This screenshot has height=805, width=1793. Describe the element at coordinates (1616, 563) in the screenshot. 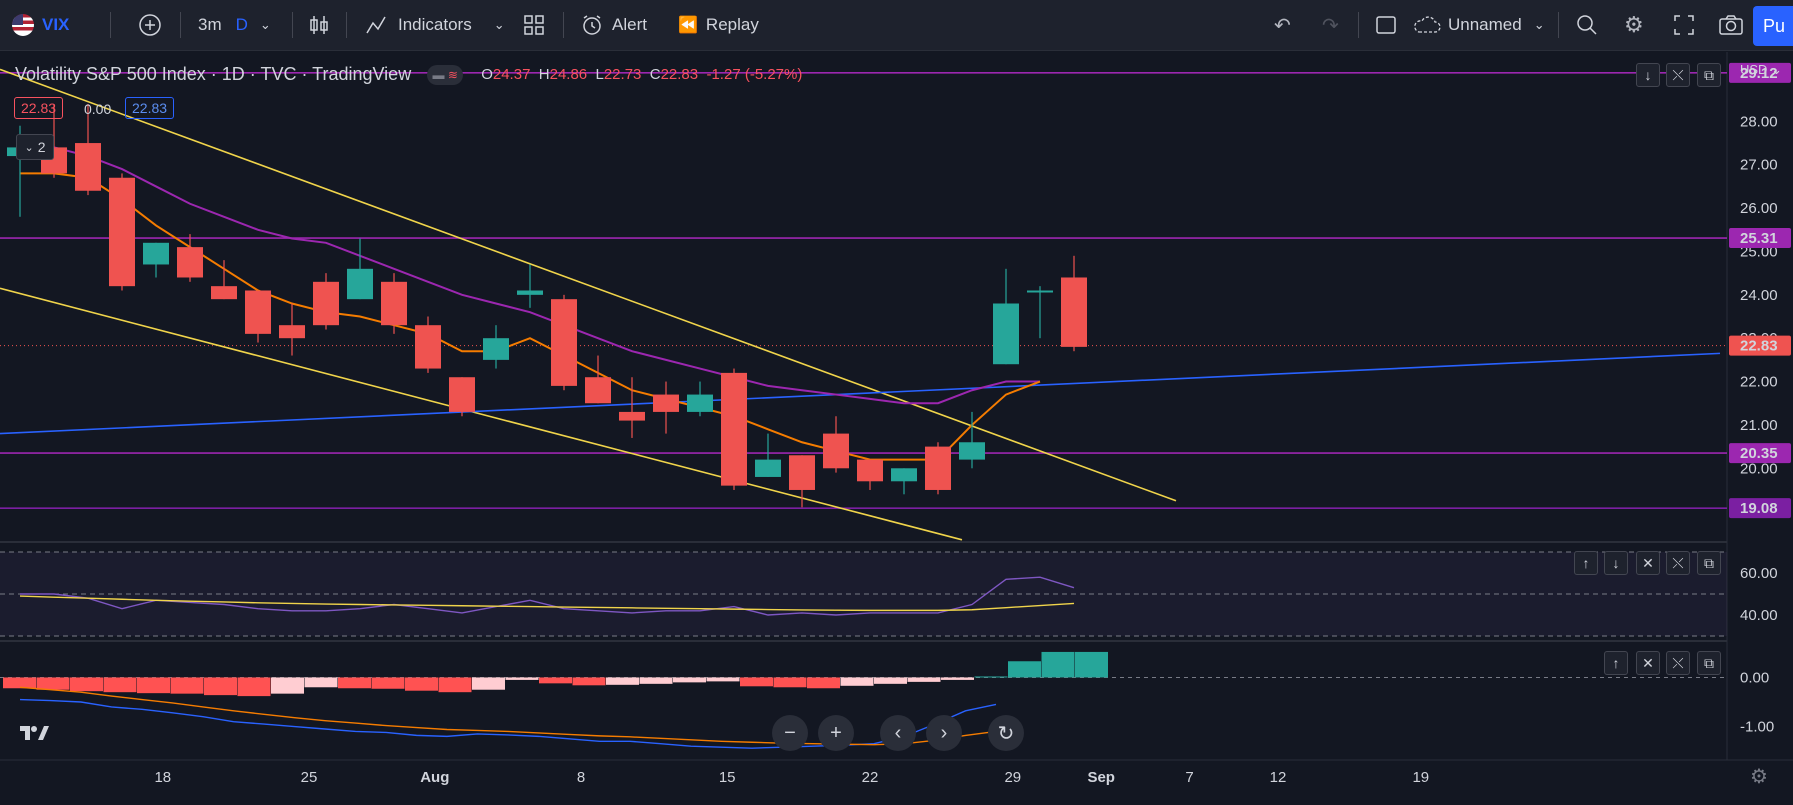

I see `rsi-down-arrow-icon: ↓` at that location.